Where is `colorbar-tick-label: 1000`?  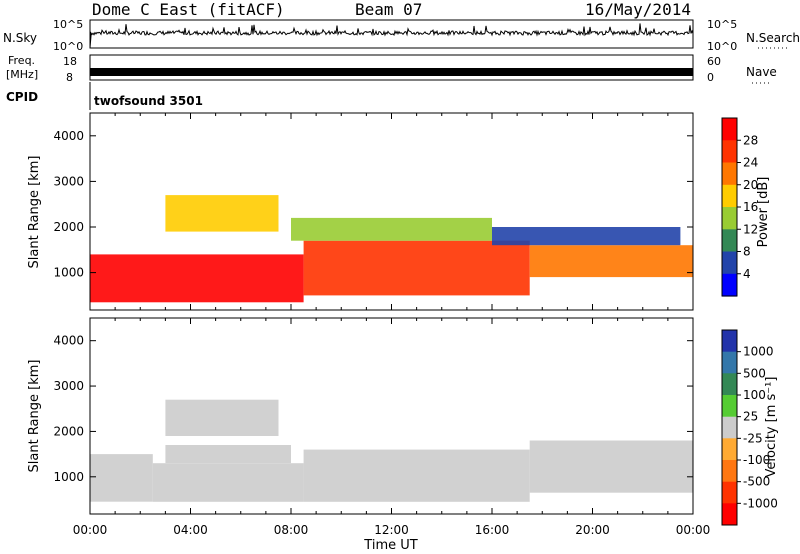 colorbar-tick-label: 1000 is located at coordinates (758, 352).